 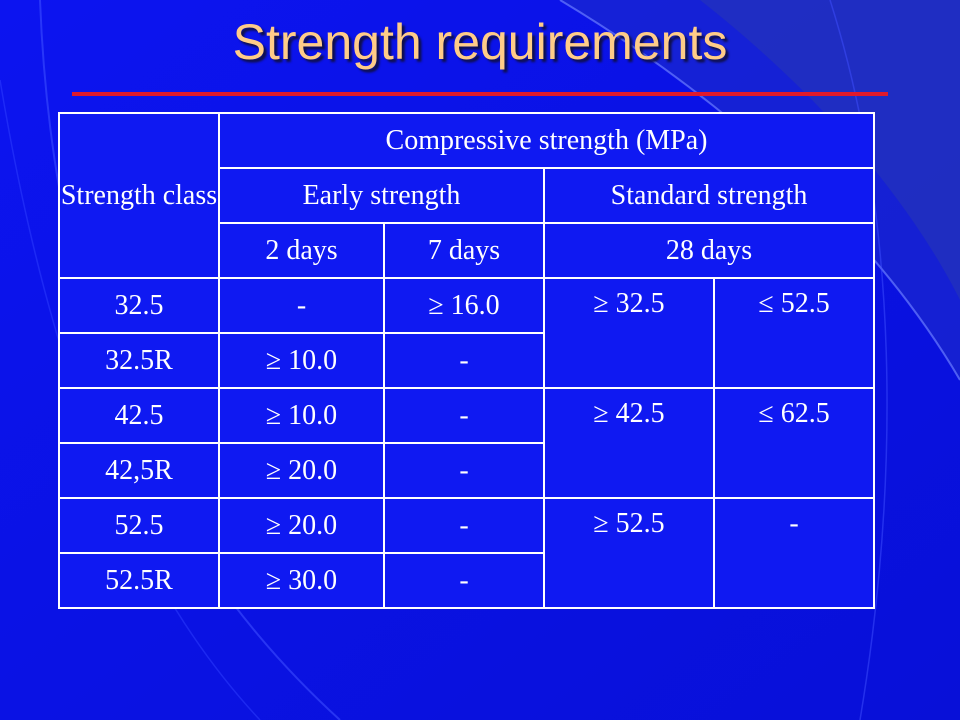 What do you see at coordinates (464, 250) in the screenshot?
I see `header-7-days: 7 days` at bounding box center [464, 250].